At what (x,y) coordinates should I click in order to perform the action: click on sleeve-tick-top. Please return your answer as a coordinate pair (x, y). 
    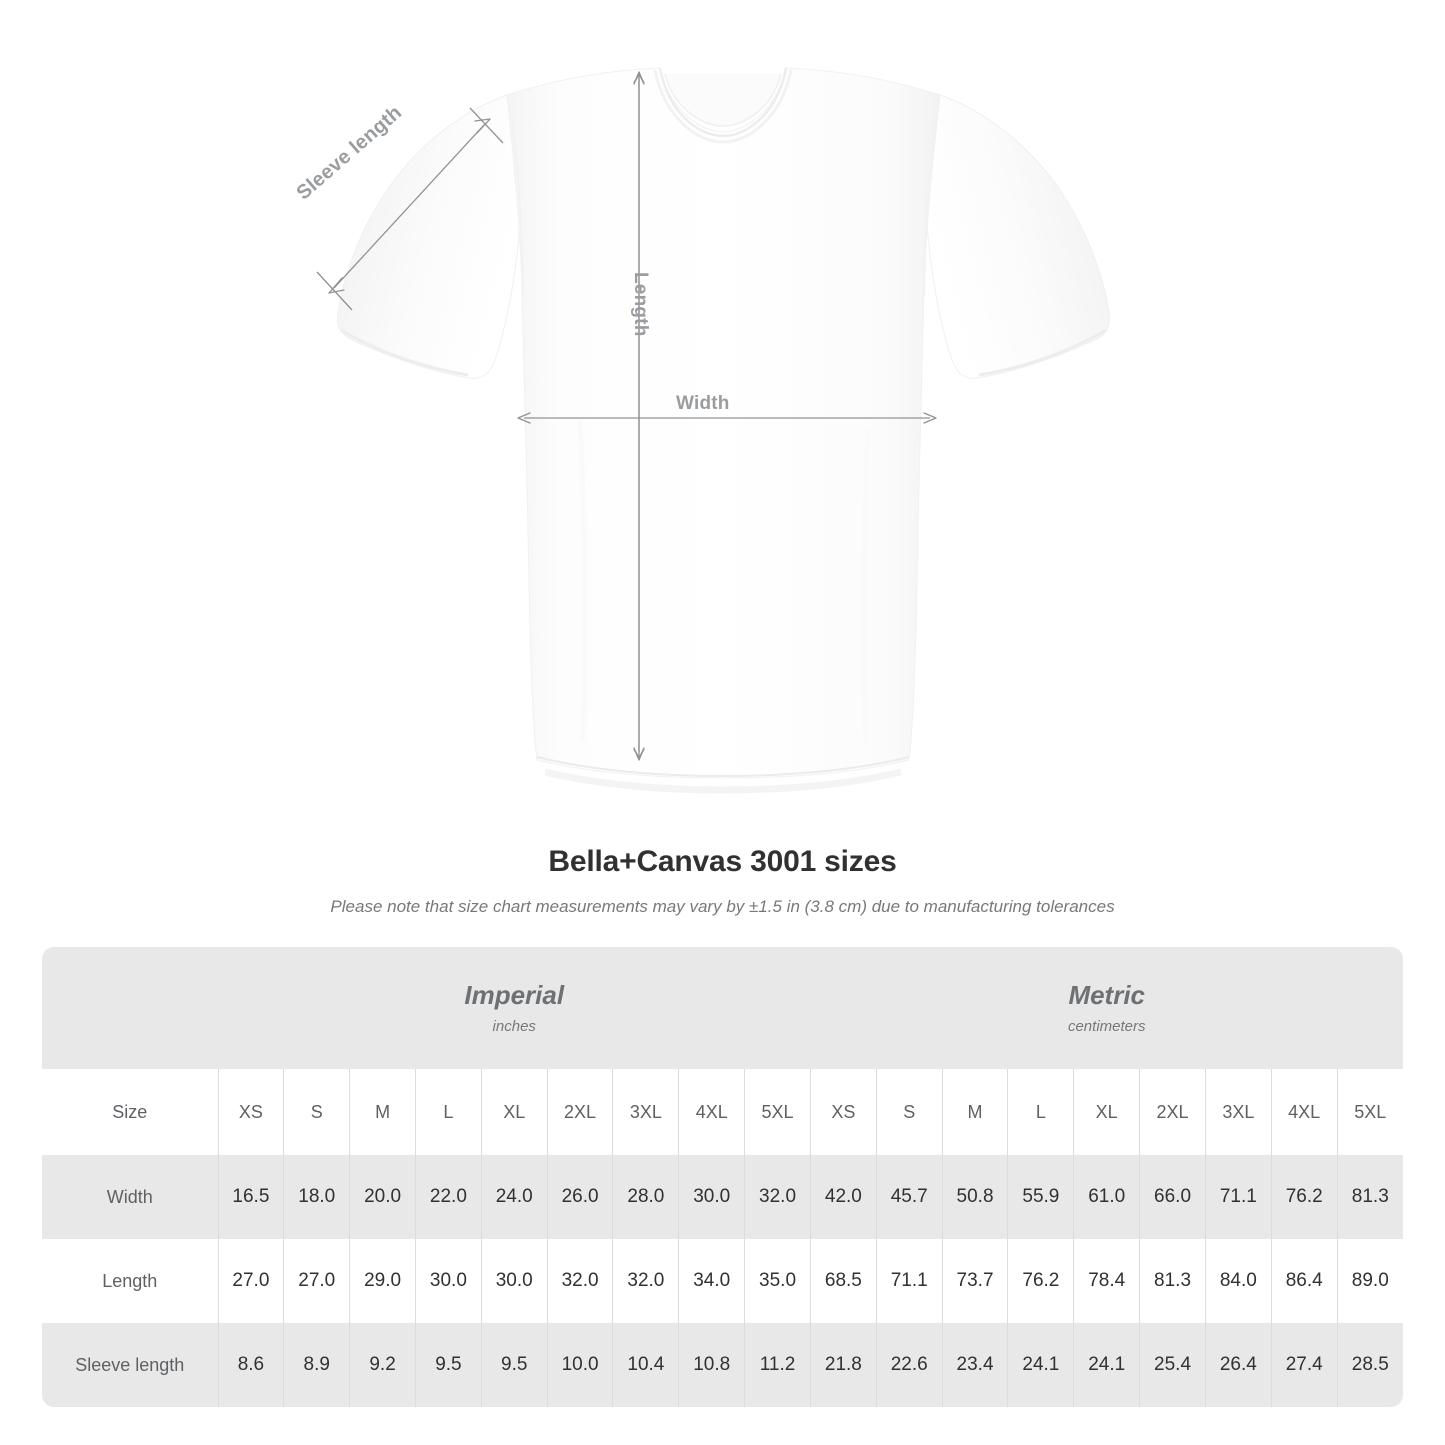
    Looking at the image, I should click on (486, 125).